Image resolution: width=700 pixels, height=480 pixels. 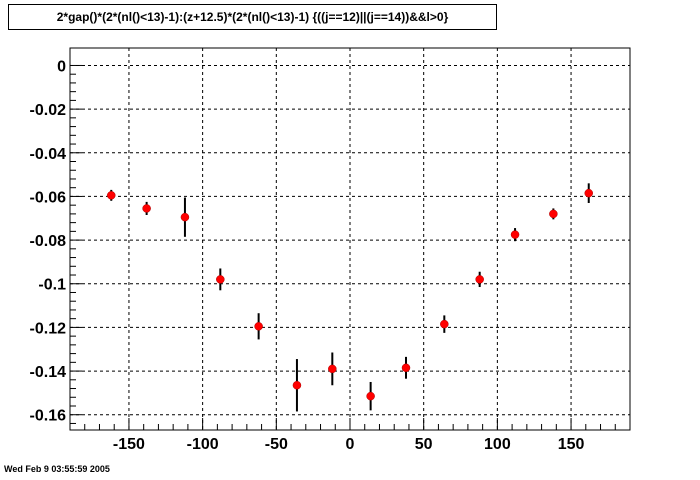 I want to click on y-tick-label: -0.1, so click(x=52, y=285).